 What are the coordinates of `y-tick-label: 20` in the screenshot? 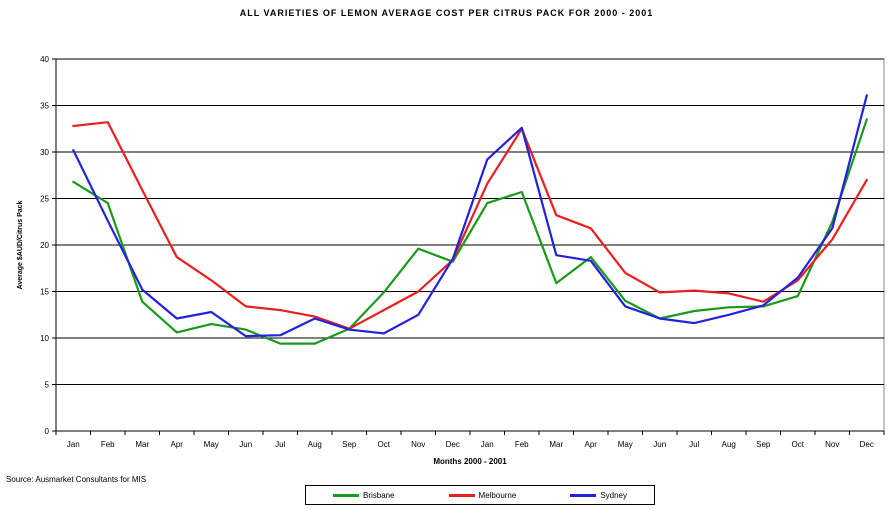 It's located at (44, 245).